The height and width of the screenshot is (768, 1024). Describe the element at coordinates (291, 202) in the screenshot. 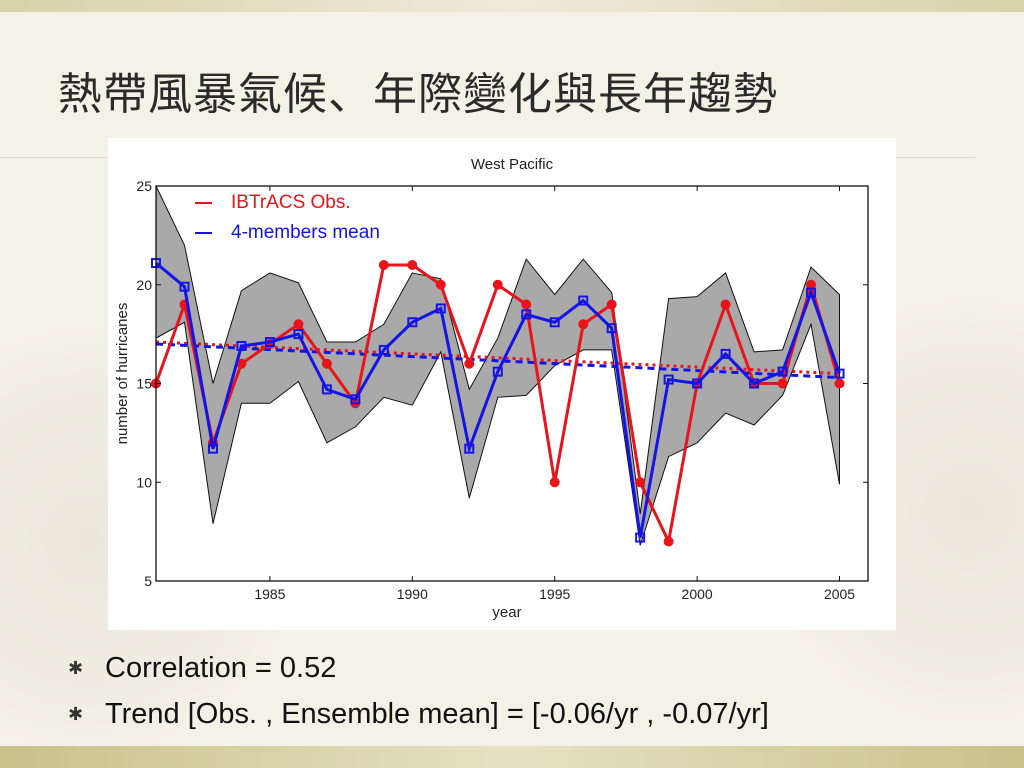

I see `legend-label: IBTrACS Obs.` at that location.